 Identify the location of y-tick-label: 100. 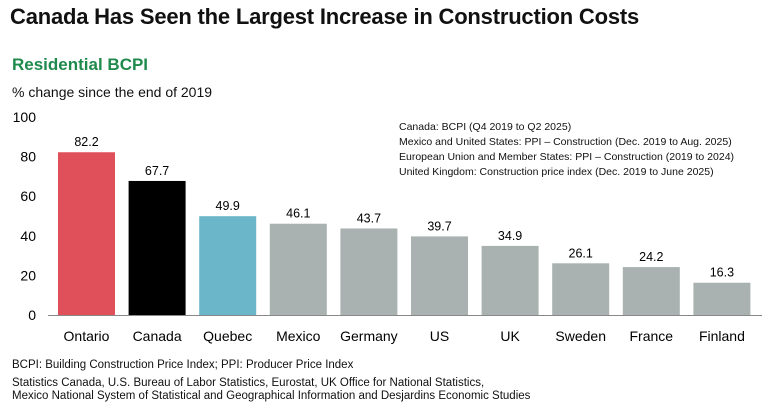
(25, 117).